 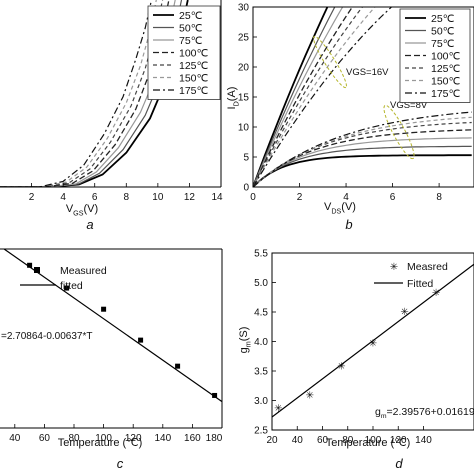 What do you see at coordinates (394, 267) in the screenshot?
I see `panel-d-legend-marker-measred: ✳` at bounding box center [394, 267].